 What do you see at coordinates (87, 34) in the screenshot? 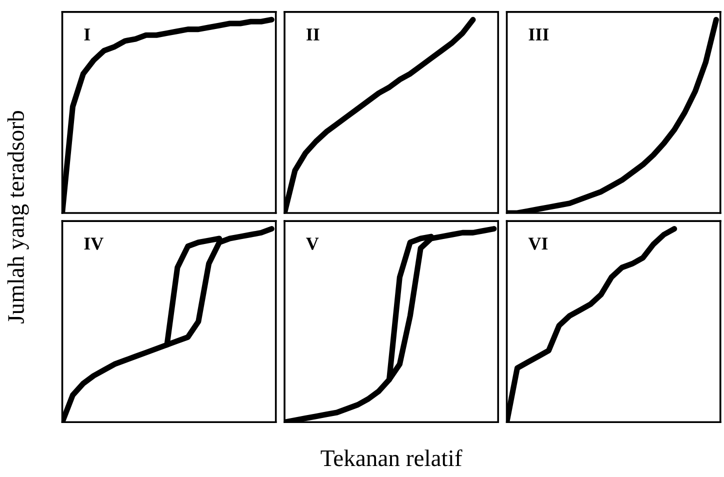
I see `chart-title: I` at bounding box center [87, 34].